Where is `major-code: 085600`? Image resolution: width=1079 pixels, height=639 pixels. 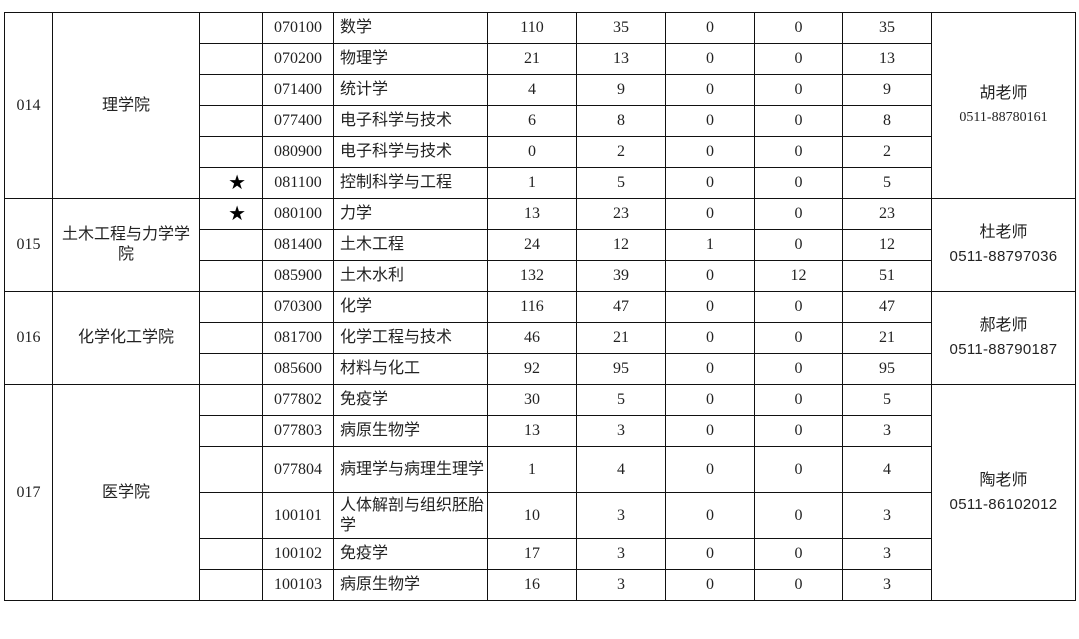 major-code: 085600 is located at coordinates (298, 369).